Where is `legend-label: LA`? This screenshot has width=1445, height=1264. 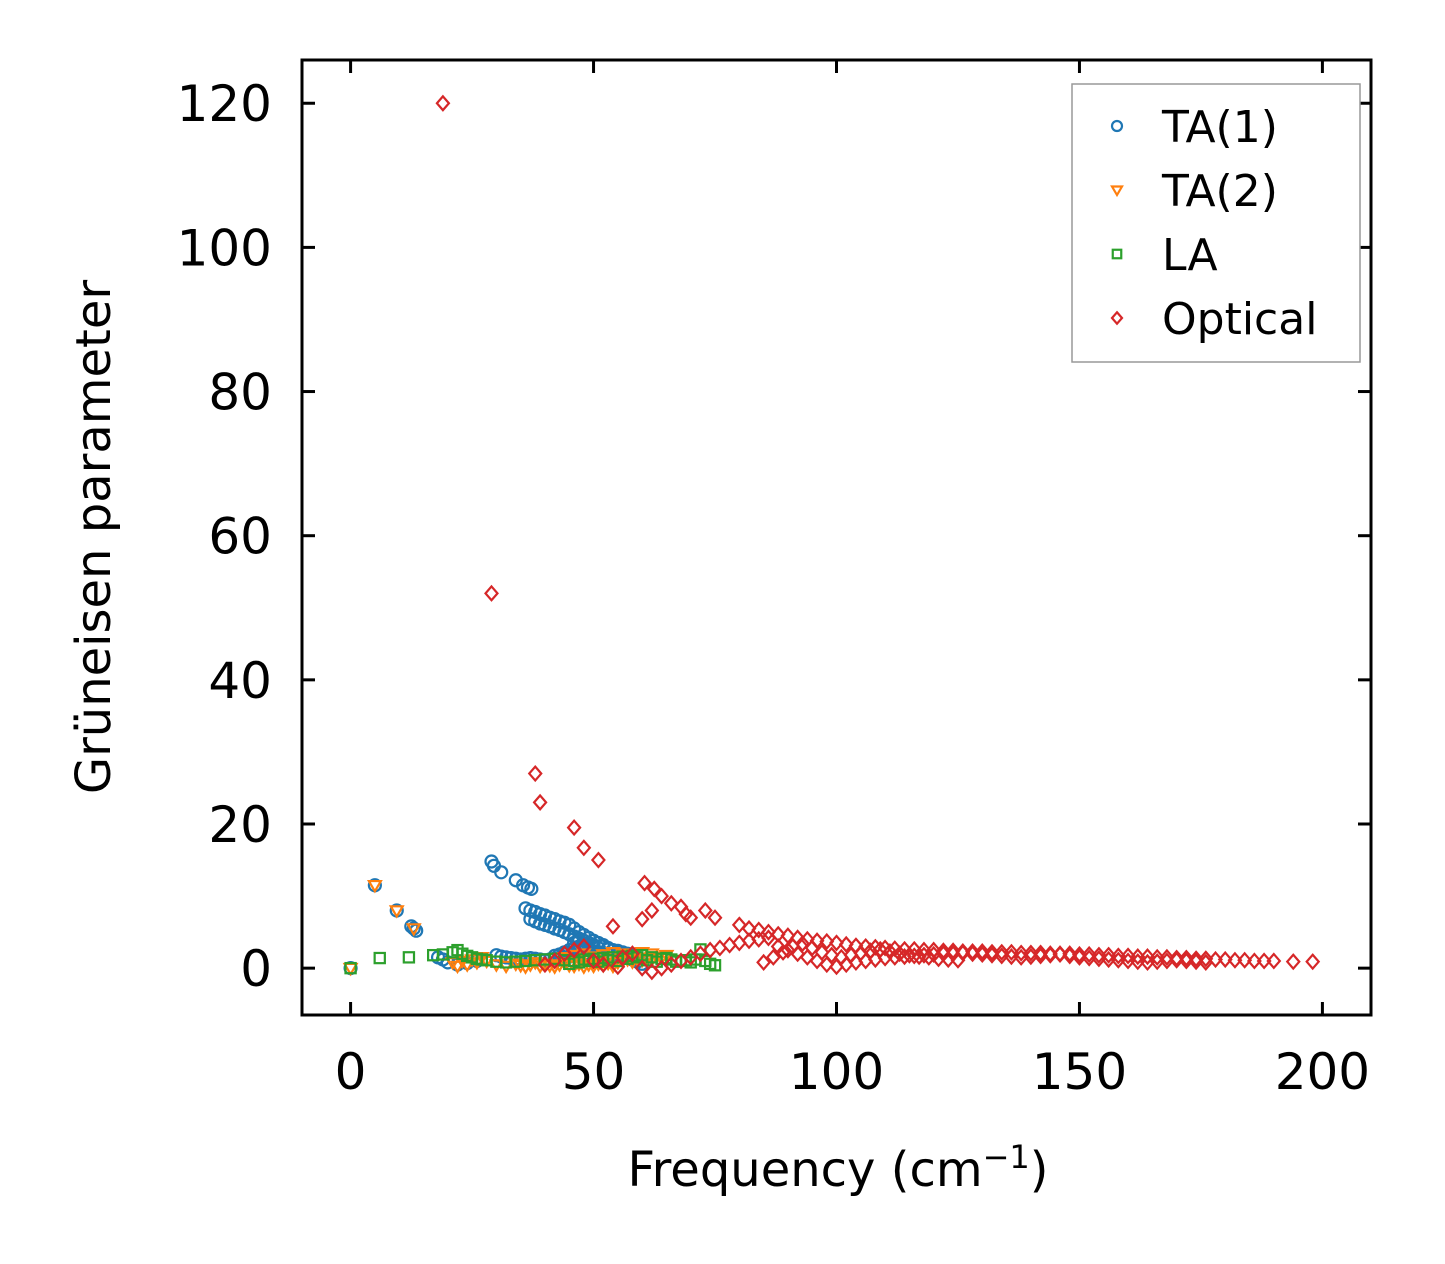 legend-label: LA is located at coordinates (1190, 255).